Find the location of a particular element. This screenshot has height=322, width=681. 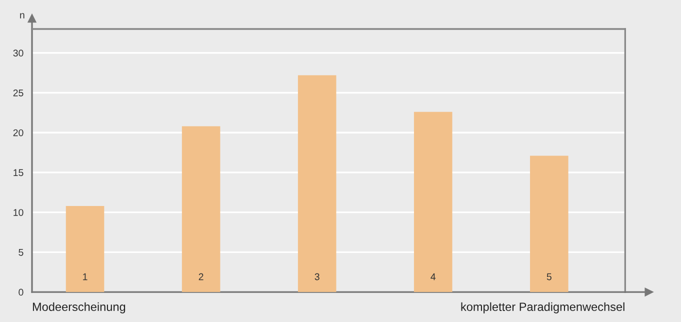

y-tick-label: 30 is located at coordinates (18, 53).